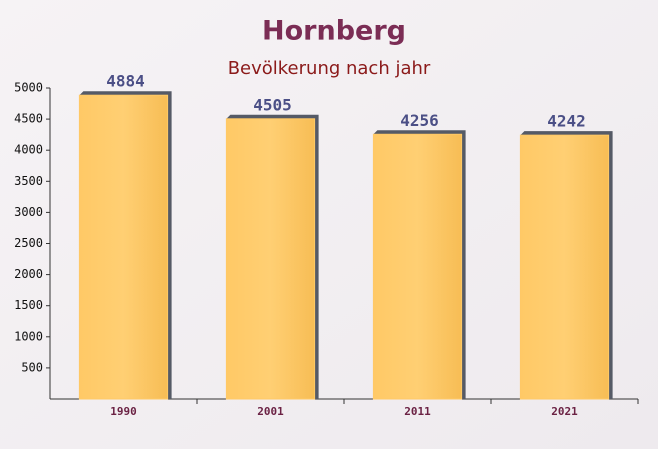 The image size is (658, 449). I want to click on y-tick-label: 3000, so click(28, 212).